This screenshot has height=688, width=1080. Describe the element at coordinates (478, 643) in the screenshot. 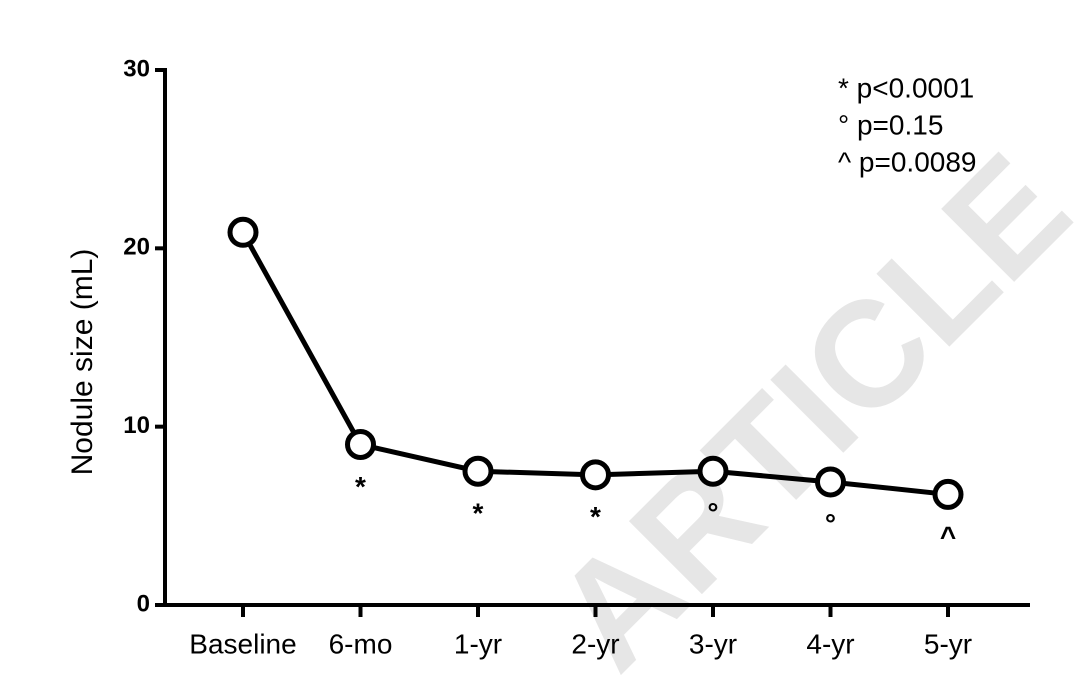

I see `x-tick-label: 1-yr` at that location.